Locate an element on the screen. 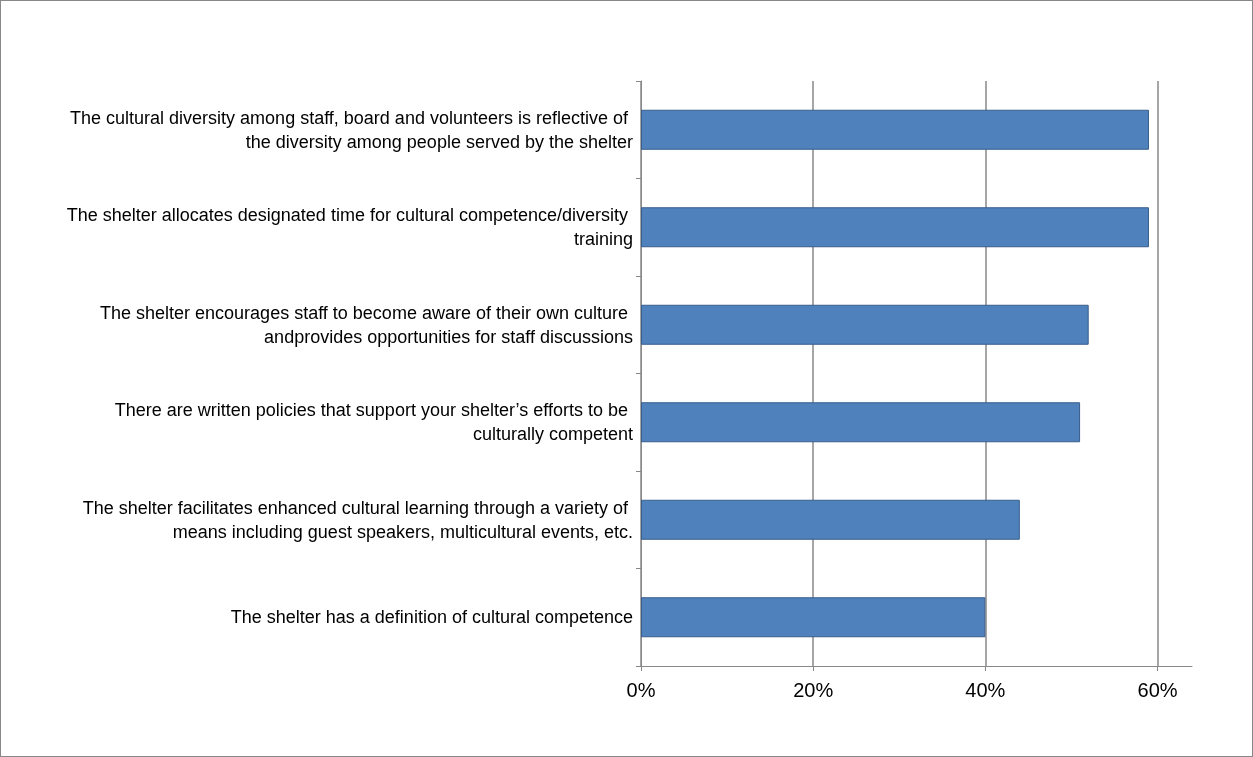  y-tick-label: The shelter facilitates enhanced cultural learning through a variety of means including guest speakers, multicultural events, etc. is located at coordinates (357, 519).